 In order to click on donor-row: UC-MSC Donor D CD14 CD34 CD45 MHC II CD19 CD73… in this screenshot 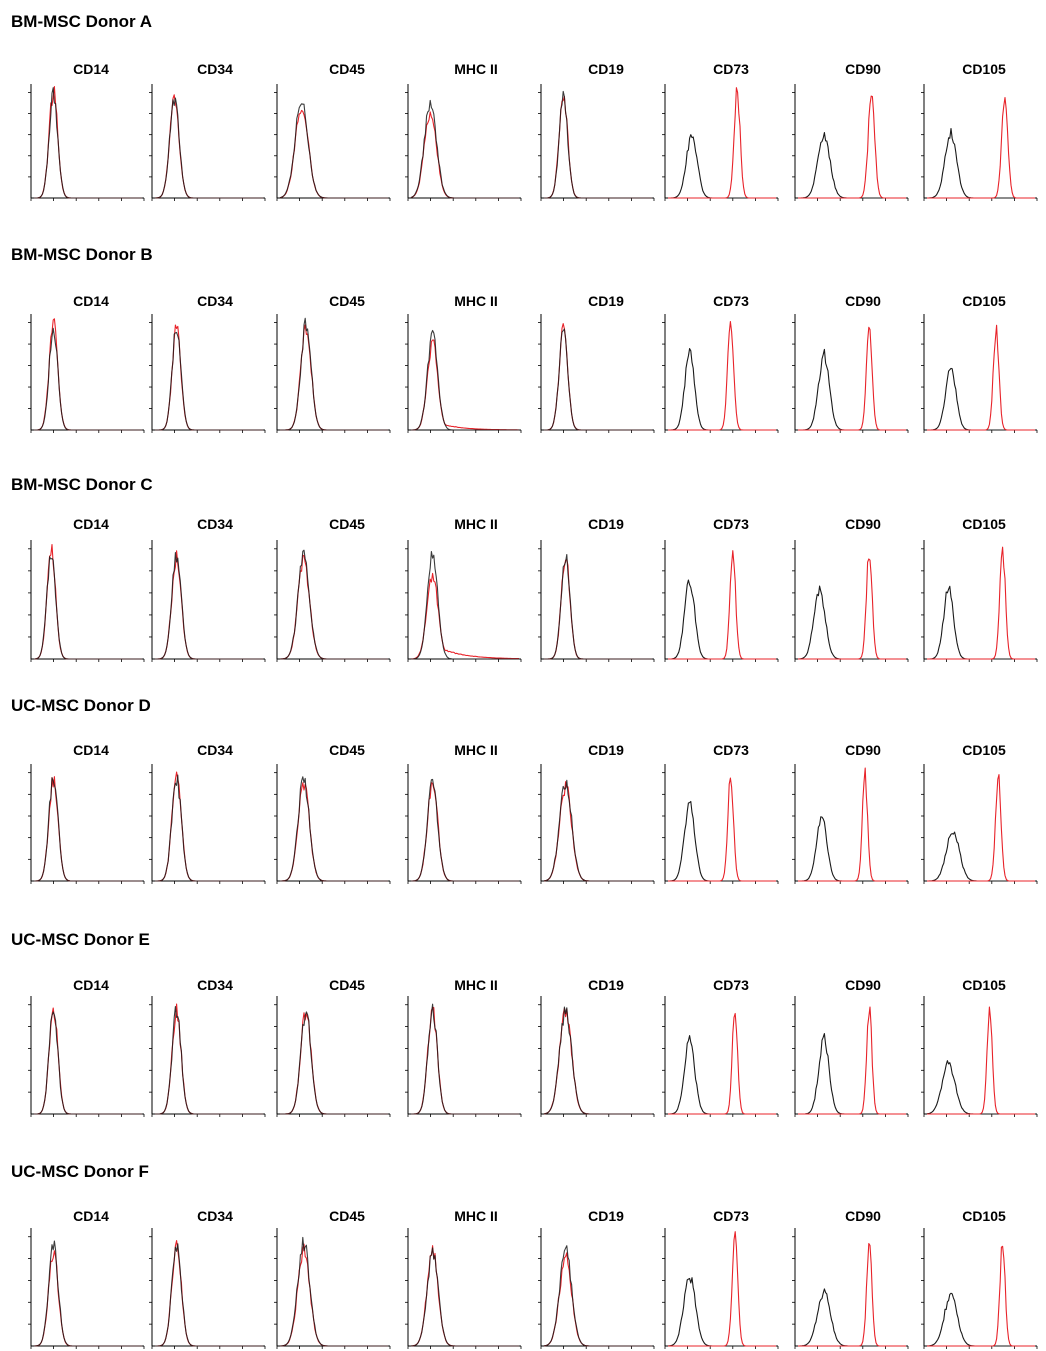, I will do `click(524, 790)`.